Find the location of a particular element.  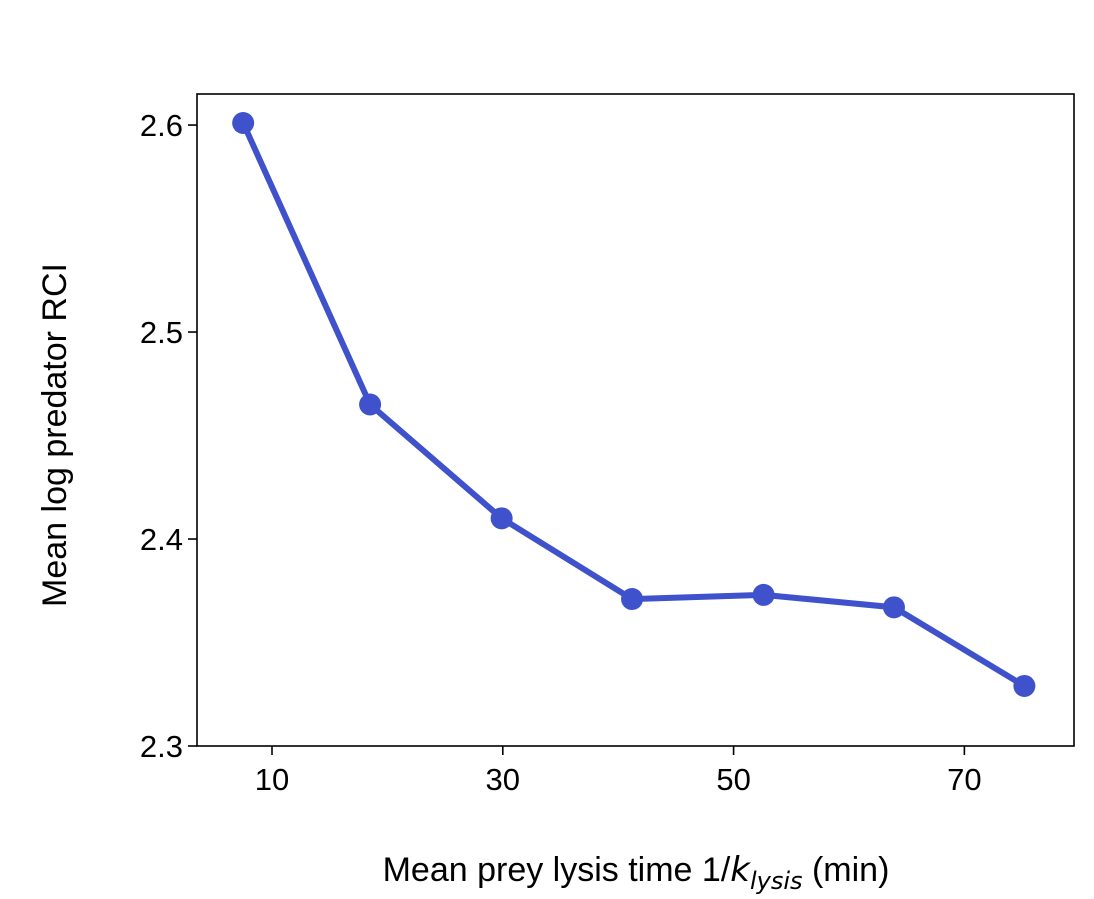

y-tick-label: 2.3 is located at coordinates (161, 746).